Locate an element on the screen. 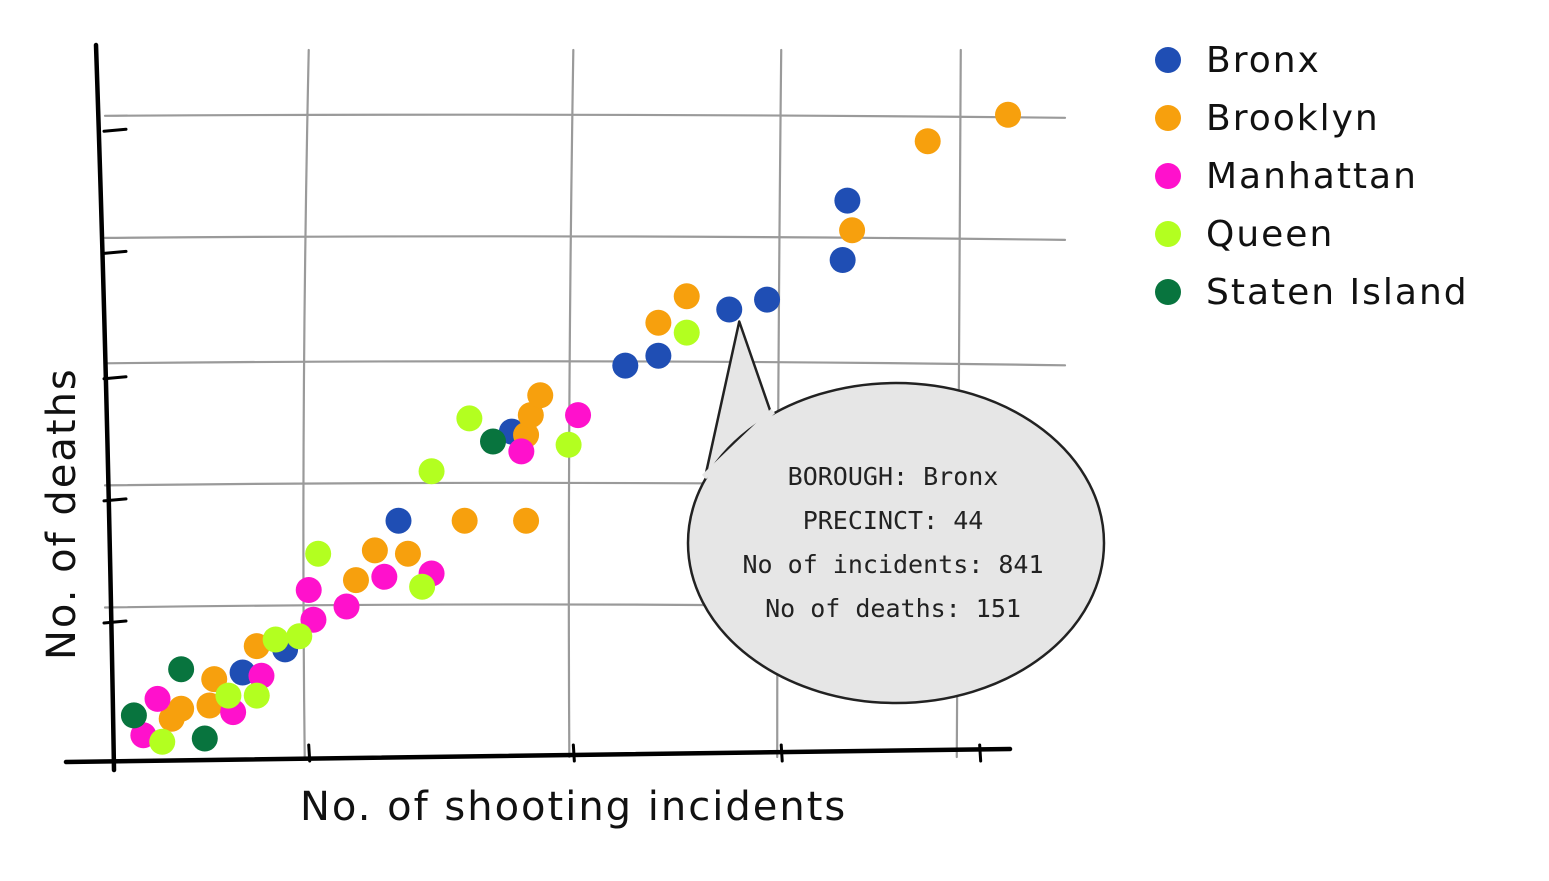 The image size is (1549, 881). legend-item-manhattan: Manhattan is located at coordinates (1286, 176).